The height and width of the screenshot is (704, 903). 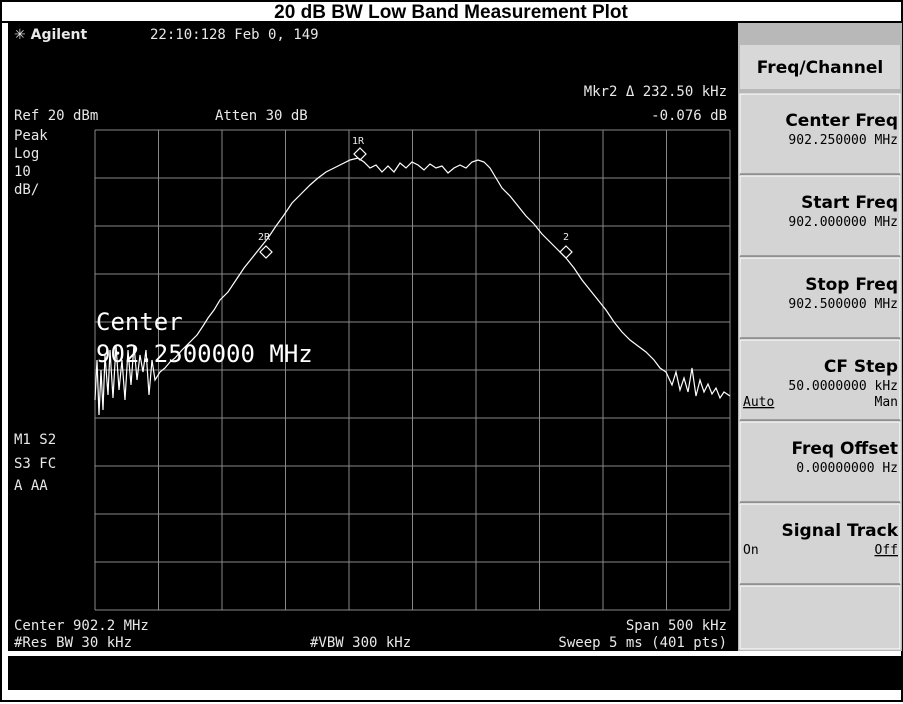 What do you see at coordinates (839, 531) in the screenshot?
I see `softkey-label: Signal Track` at bounding box center [839, 531].